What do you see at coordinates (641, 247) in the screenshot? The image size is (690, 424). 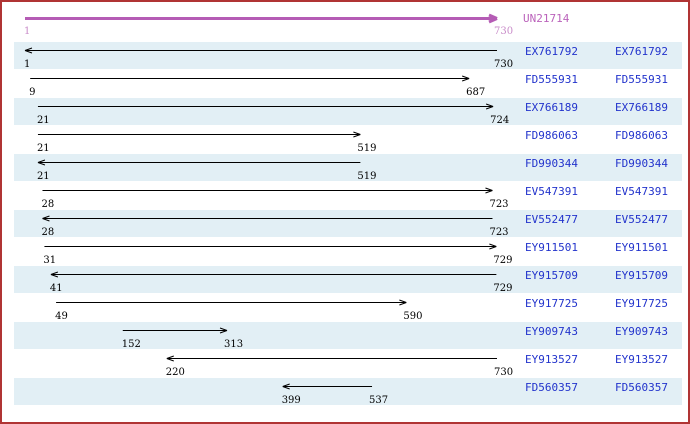 I see `accession-label-secondary: EY911501` at bounding box center [641, 247].